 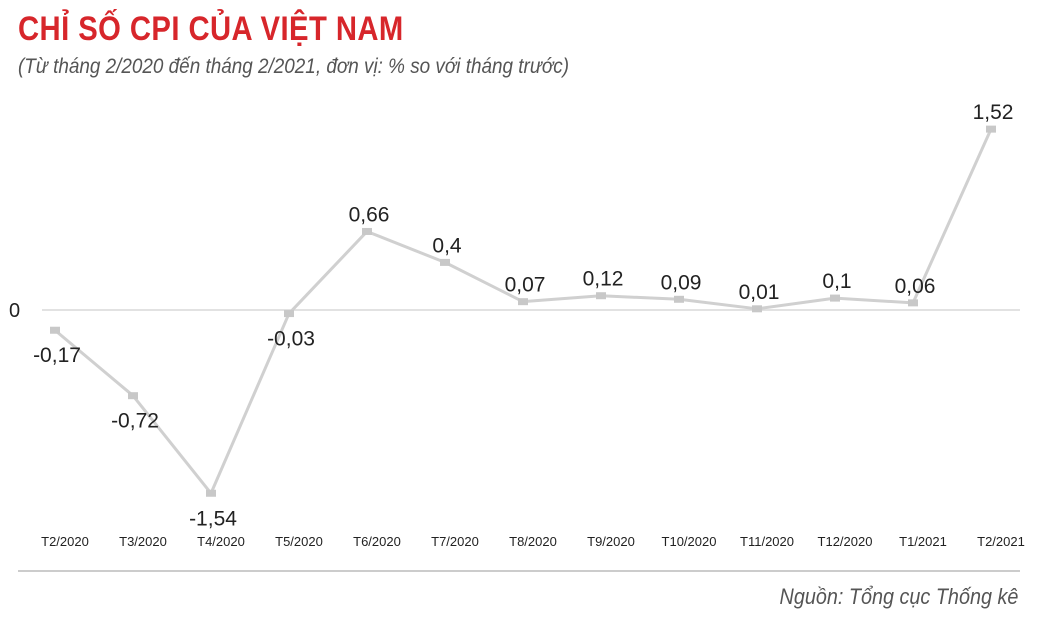 I want to click on data-label: 0,12, so click(x=603, y=279).